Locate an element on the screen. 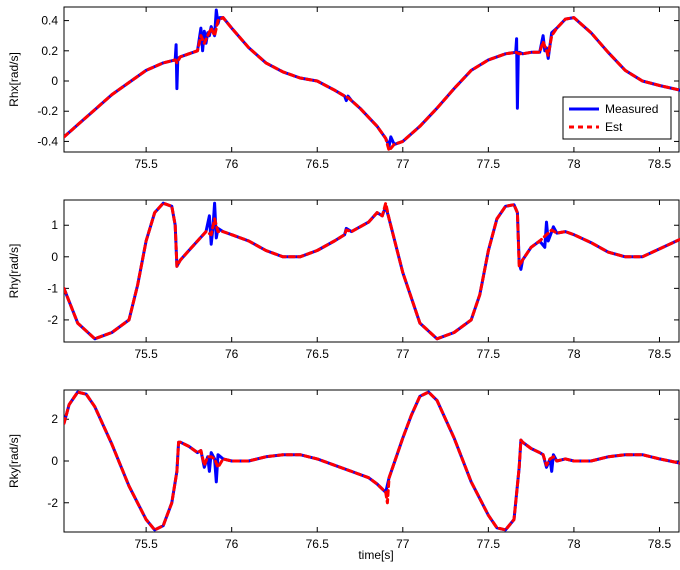 This screenshot has width=680, height=570. legend: Measured Est is located at coordinates (617, 118).